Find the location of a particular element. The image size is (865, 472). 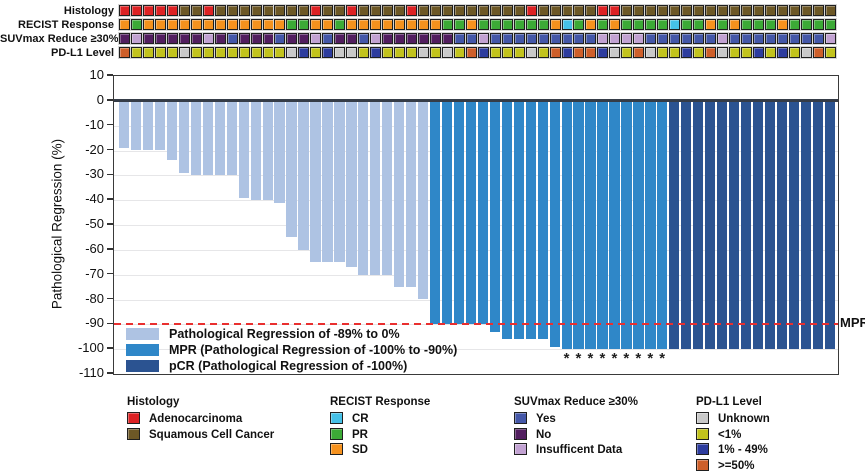

bottom-legend-label: Yes is located at coordinates (546, 419).